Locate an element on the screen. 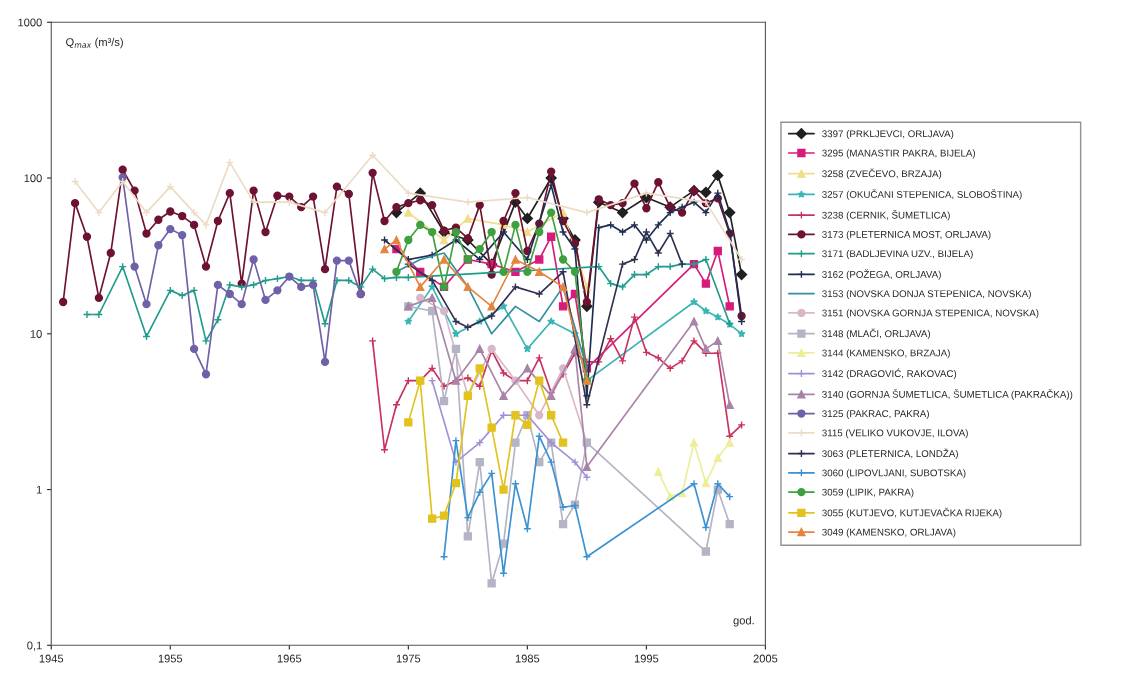  x-tick-label: 1955 is located at coordinates (170, 658).